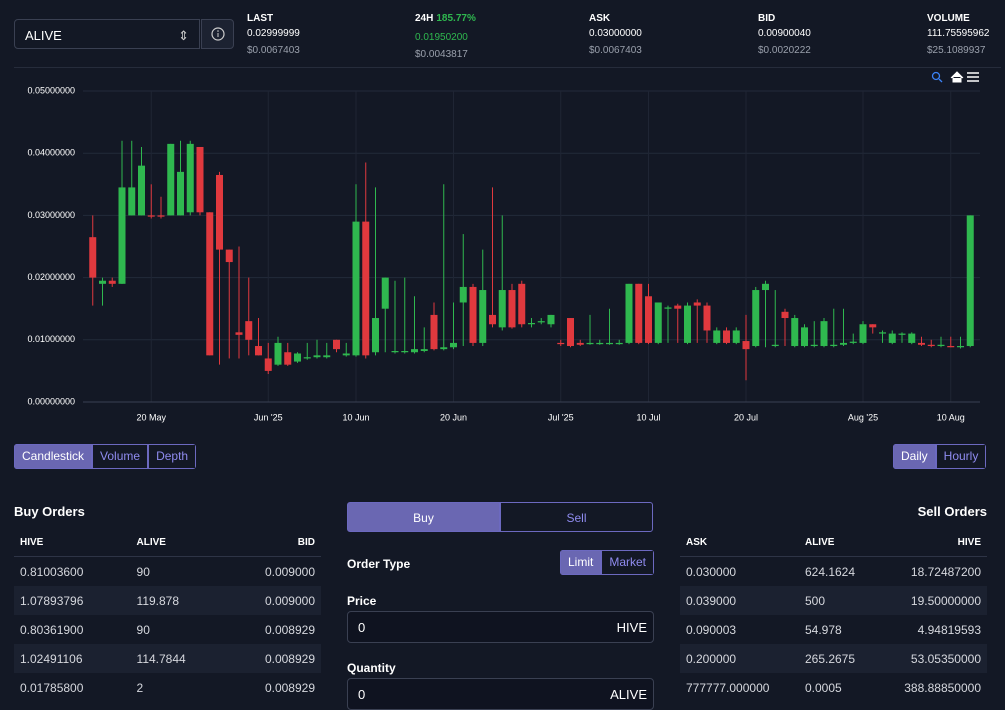 This screenshot has width=1005, height=710. Describe the element at coordinates (711, 629) in the screenshot. I see `order-cell: 0.090003` at that location.